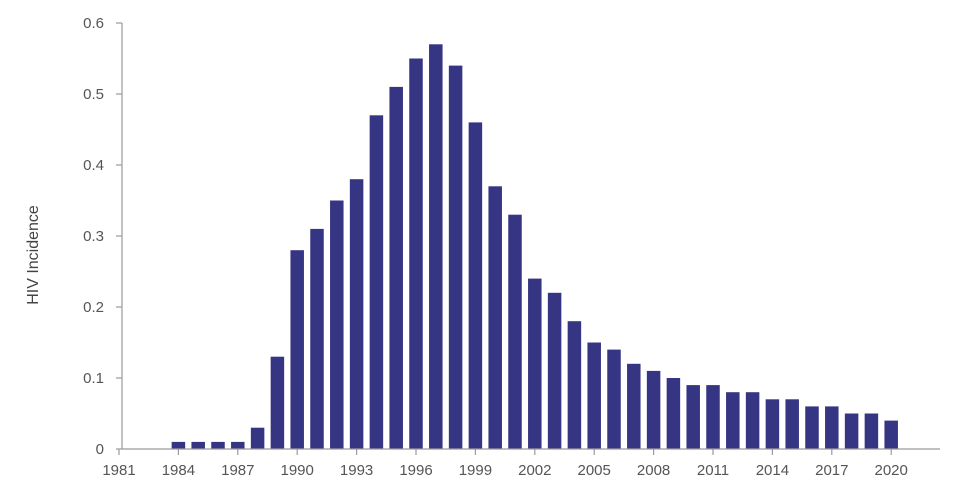  I want to click on bar-2015, so click(792, 424).